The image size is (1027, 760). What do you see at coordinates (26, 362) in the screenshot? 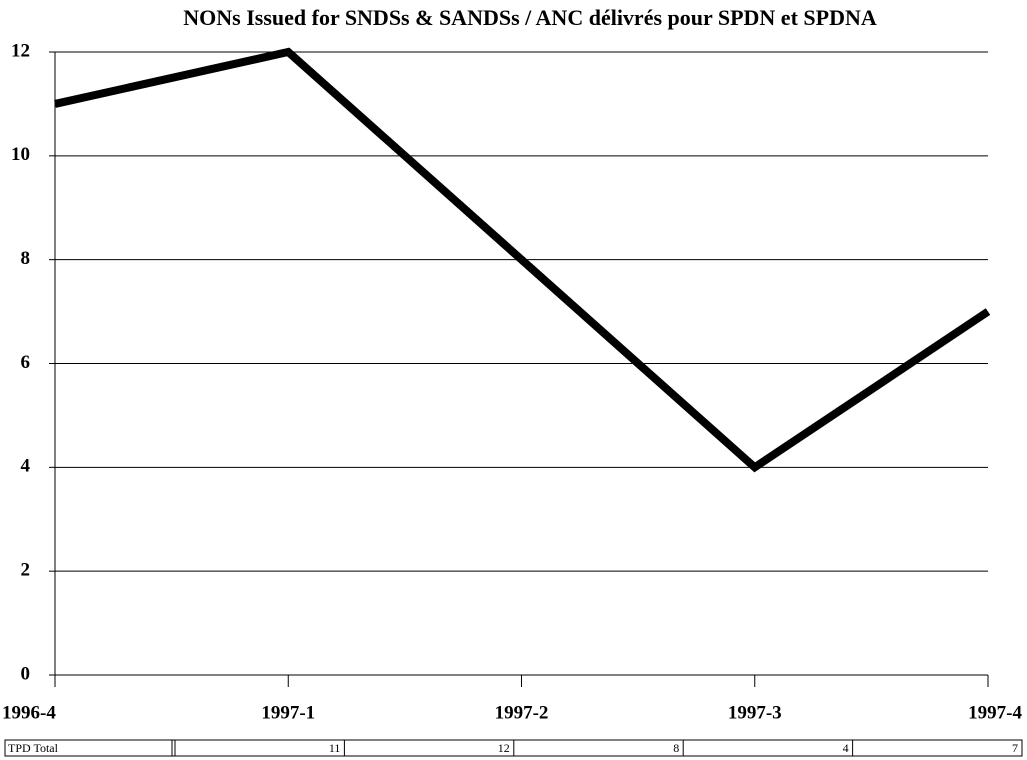
I see `y-tick-label: 6` at bounding box center [26, 362].